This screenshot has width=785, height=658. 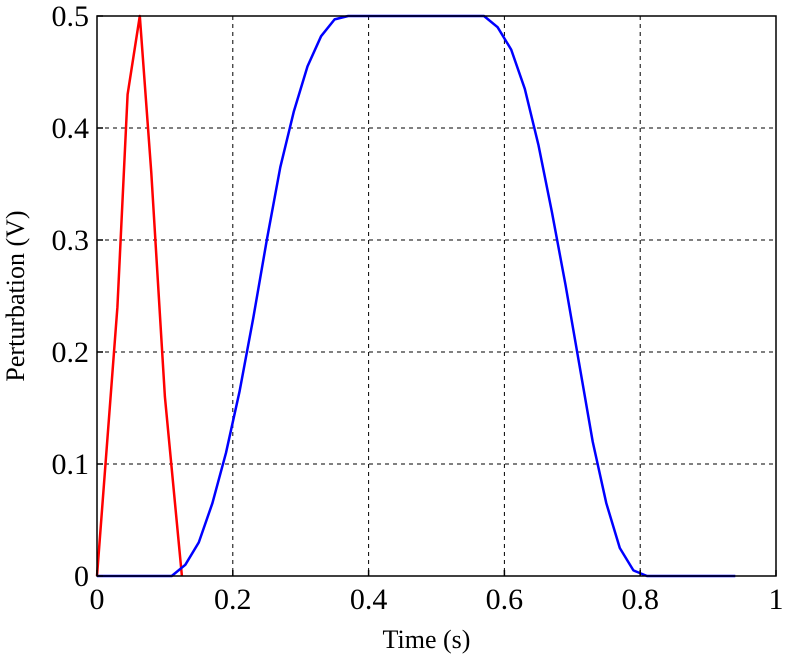 What do you see at coordinates (640, 599) in the screenshot?
I see `x-tick-label: 0.8` at bounding box center [640, 599].